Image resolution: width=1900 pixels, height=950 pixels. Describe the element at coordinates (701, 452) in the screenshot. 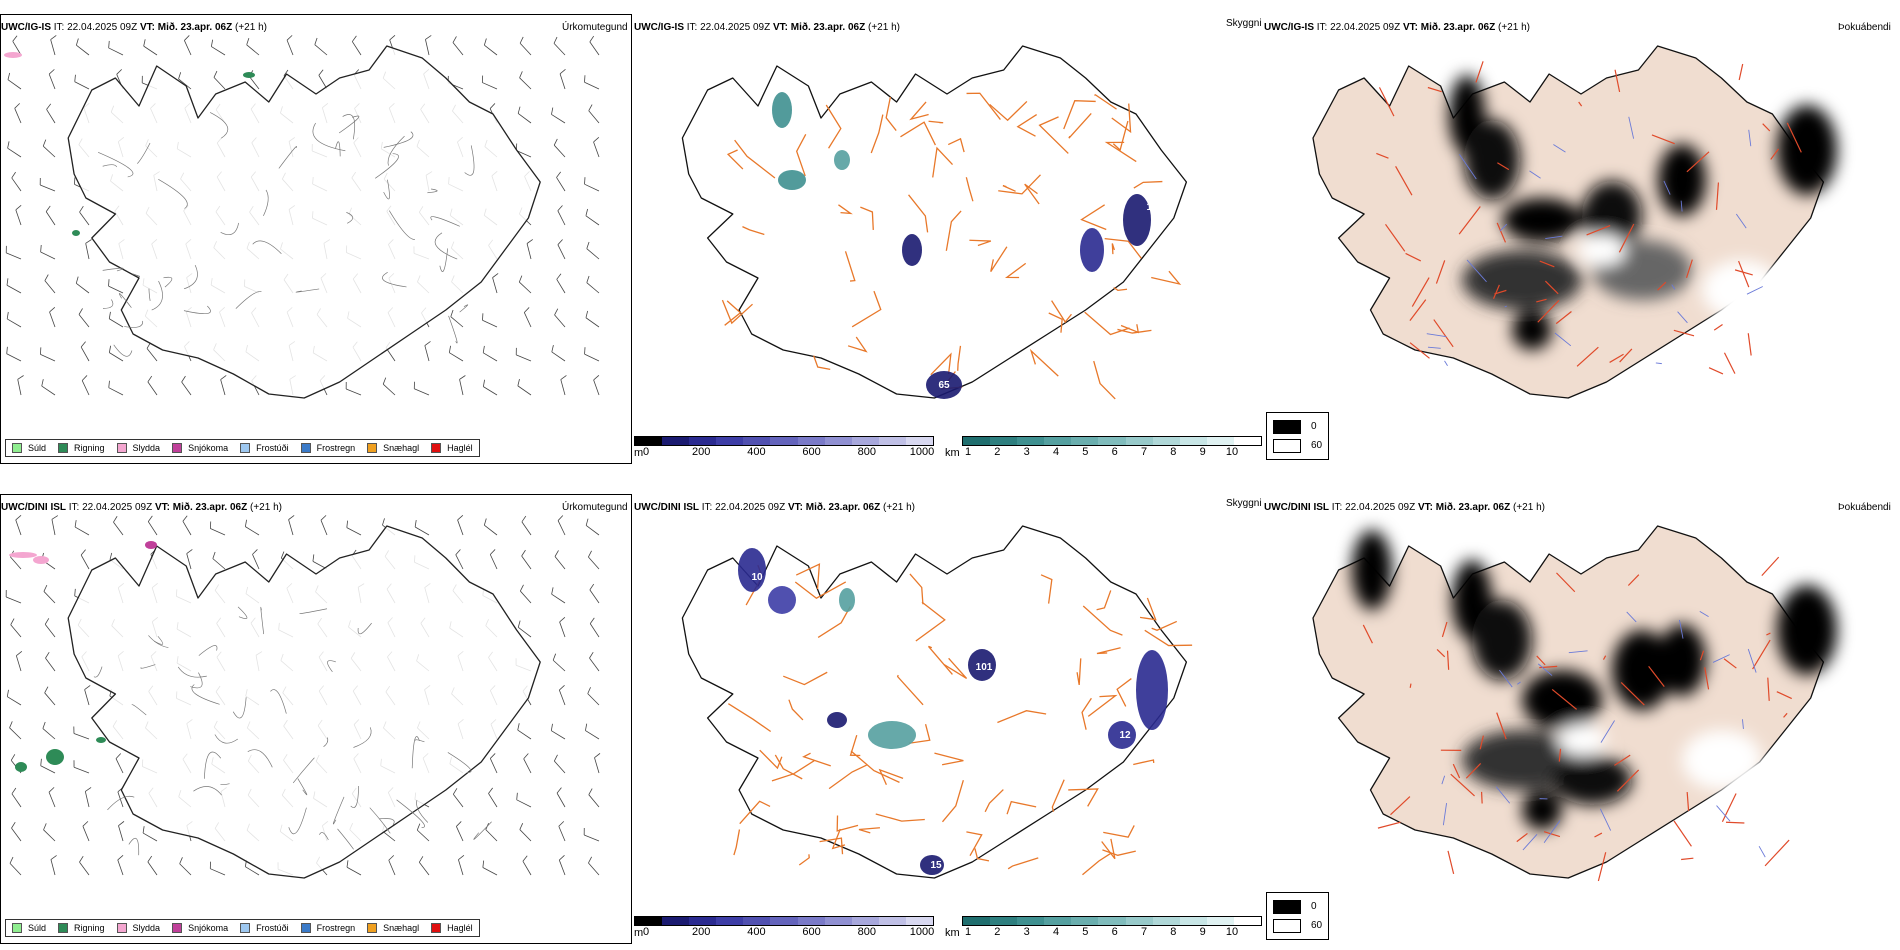

I see `colorbar-tick: 200` at that location.